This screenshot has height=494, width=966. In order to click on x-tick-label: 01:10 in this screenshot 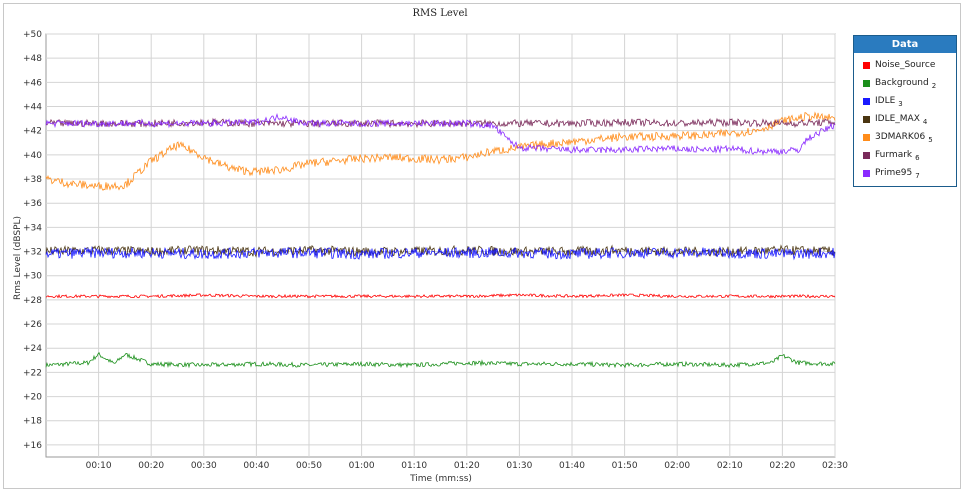, I will do `click(414, 466)`.